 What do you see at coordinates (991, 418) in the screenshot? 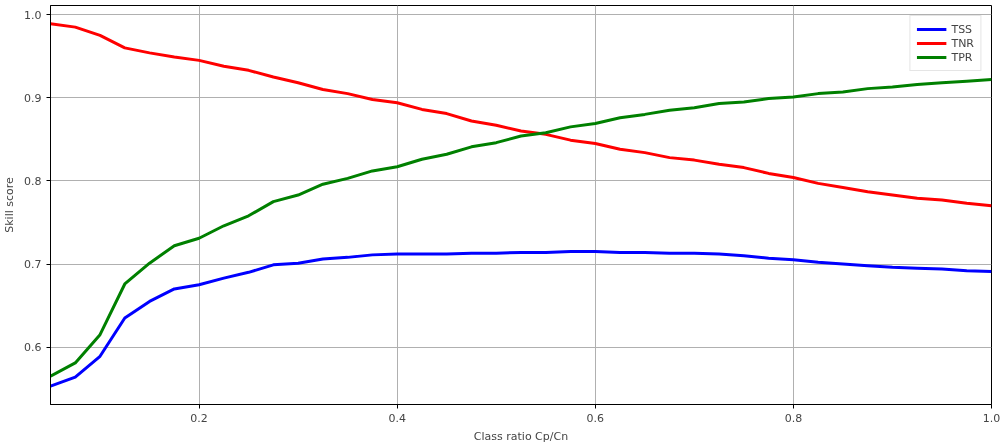
I see `x-tick-label: 1.0` at bounding box center [991, 418].